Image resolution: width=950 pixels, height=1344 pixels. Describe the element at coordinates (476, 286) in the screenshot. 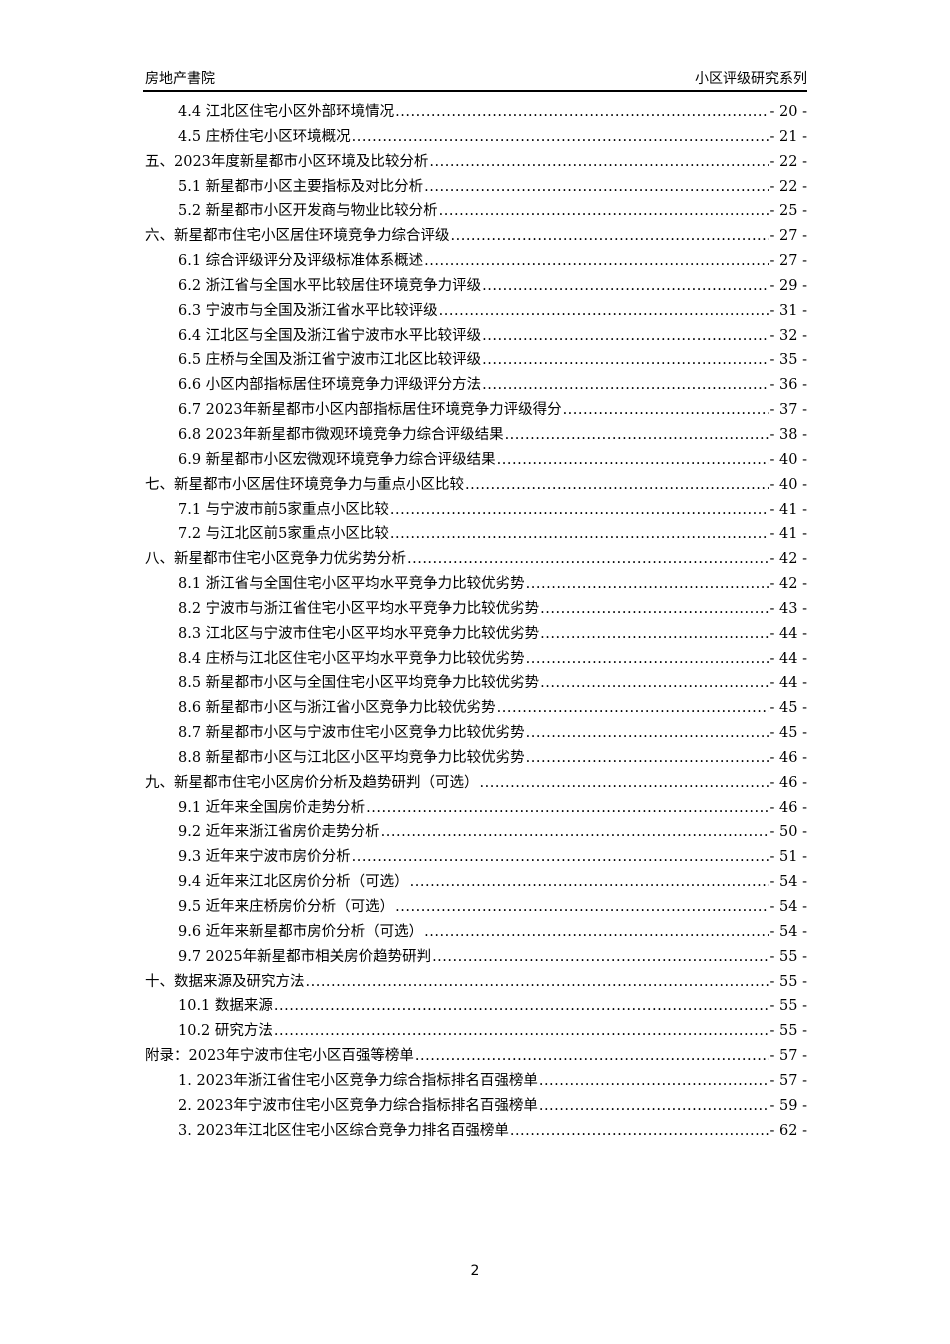

I see `toc-entry: 6.2 浙江省与全国水平比较居住环境竞争力评级 - 29 -` at that location.